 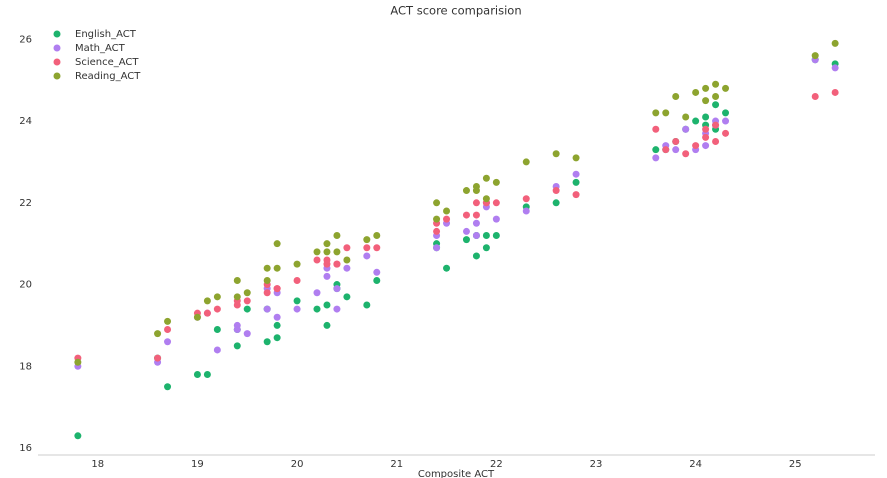 I want to click on x-tick-label: 20, so click(x=297, y=464).